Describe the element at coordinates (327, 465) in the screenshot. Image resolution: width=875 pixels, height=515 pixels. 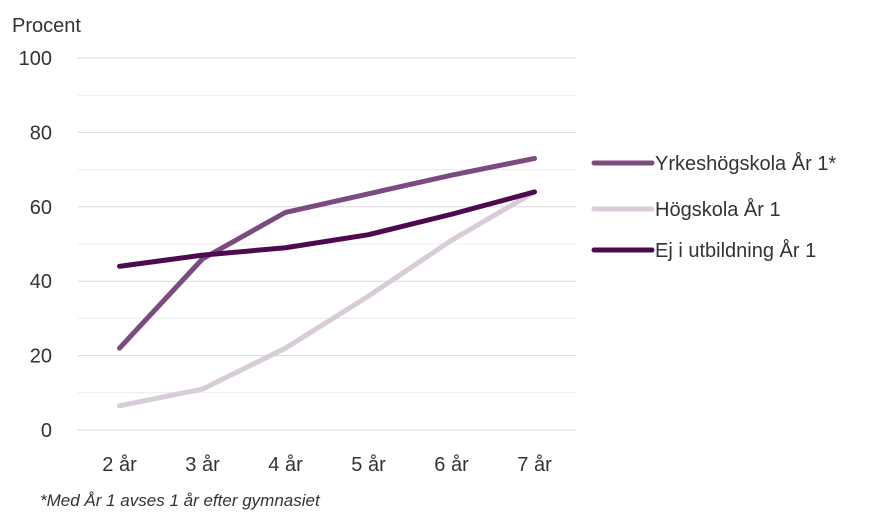
I see `x-axis-ticks: 2 år 3 år 4 år 5 år 6 år 7 år` at that location.